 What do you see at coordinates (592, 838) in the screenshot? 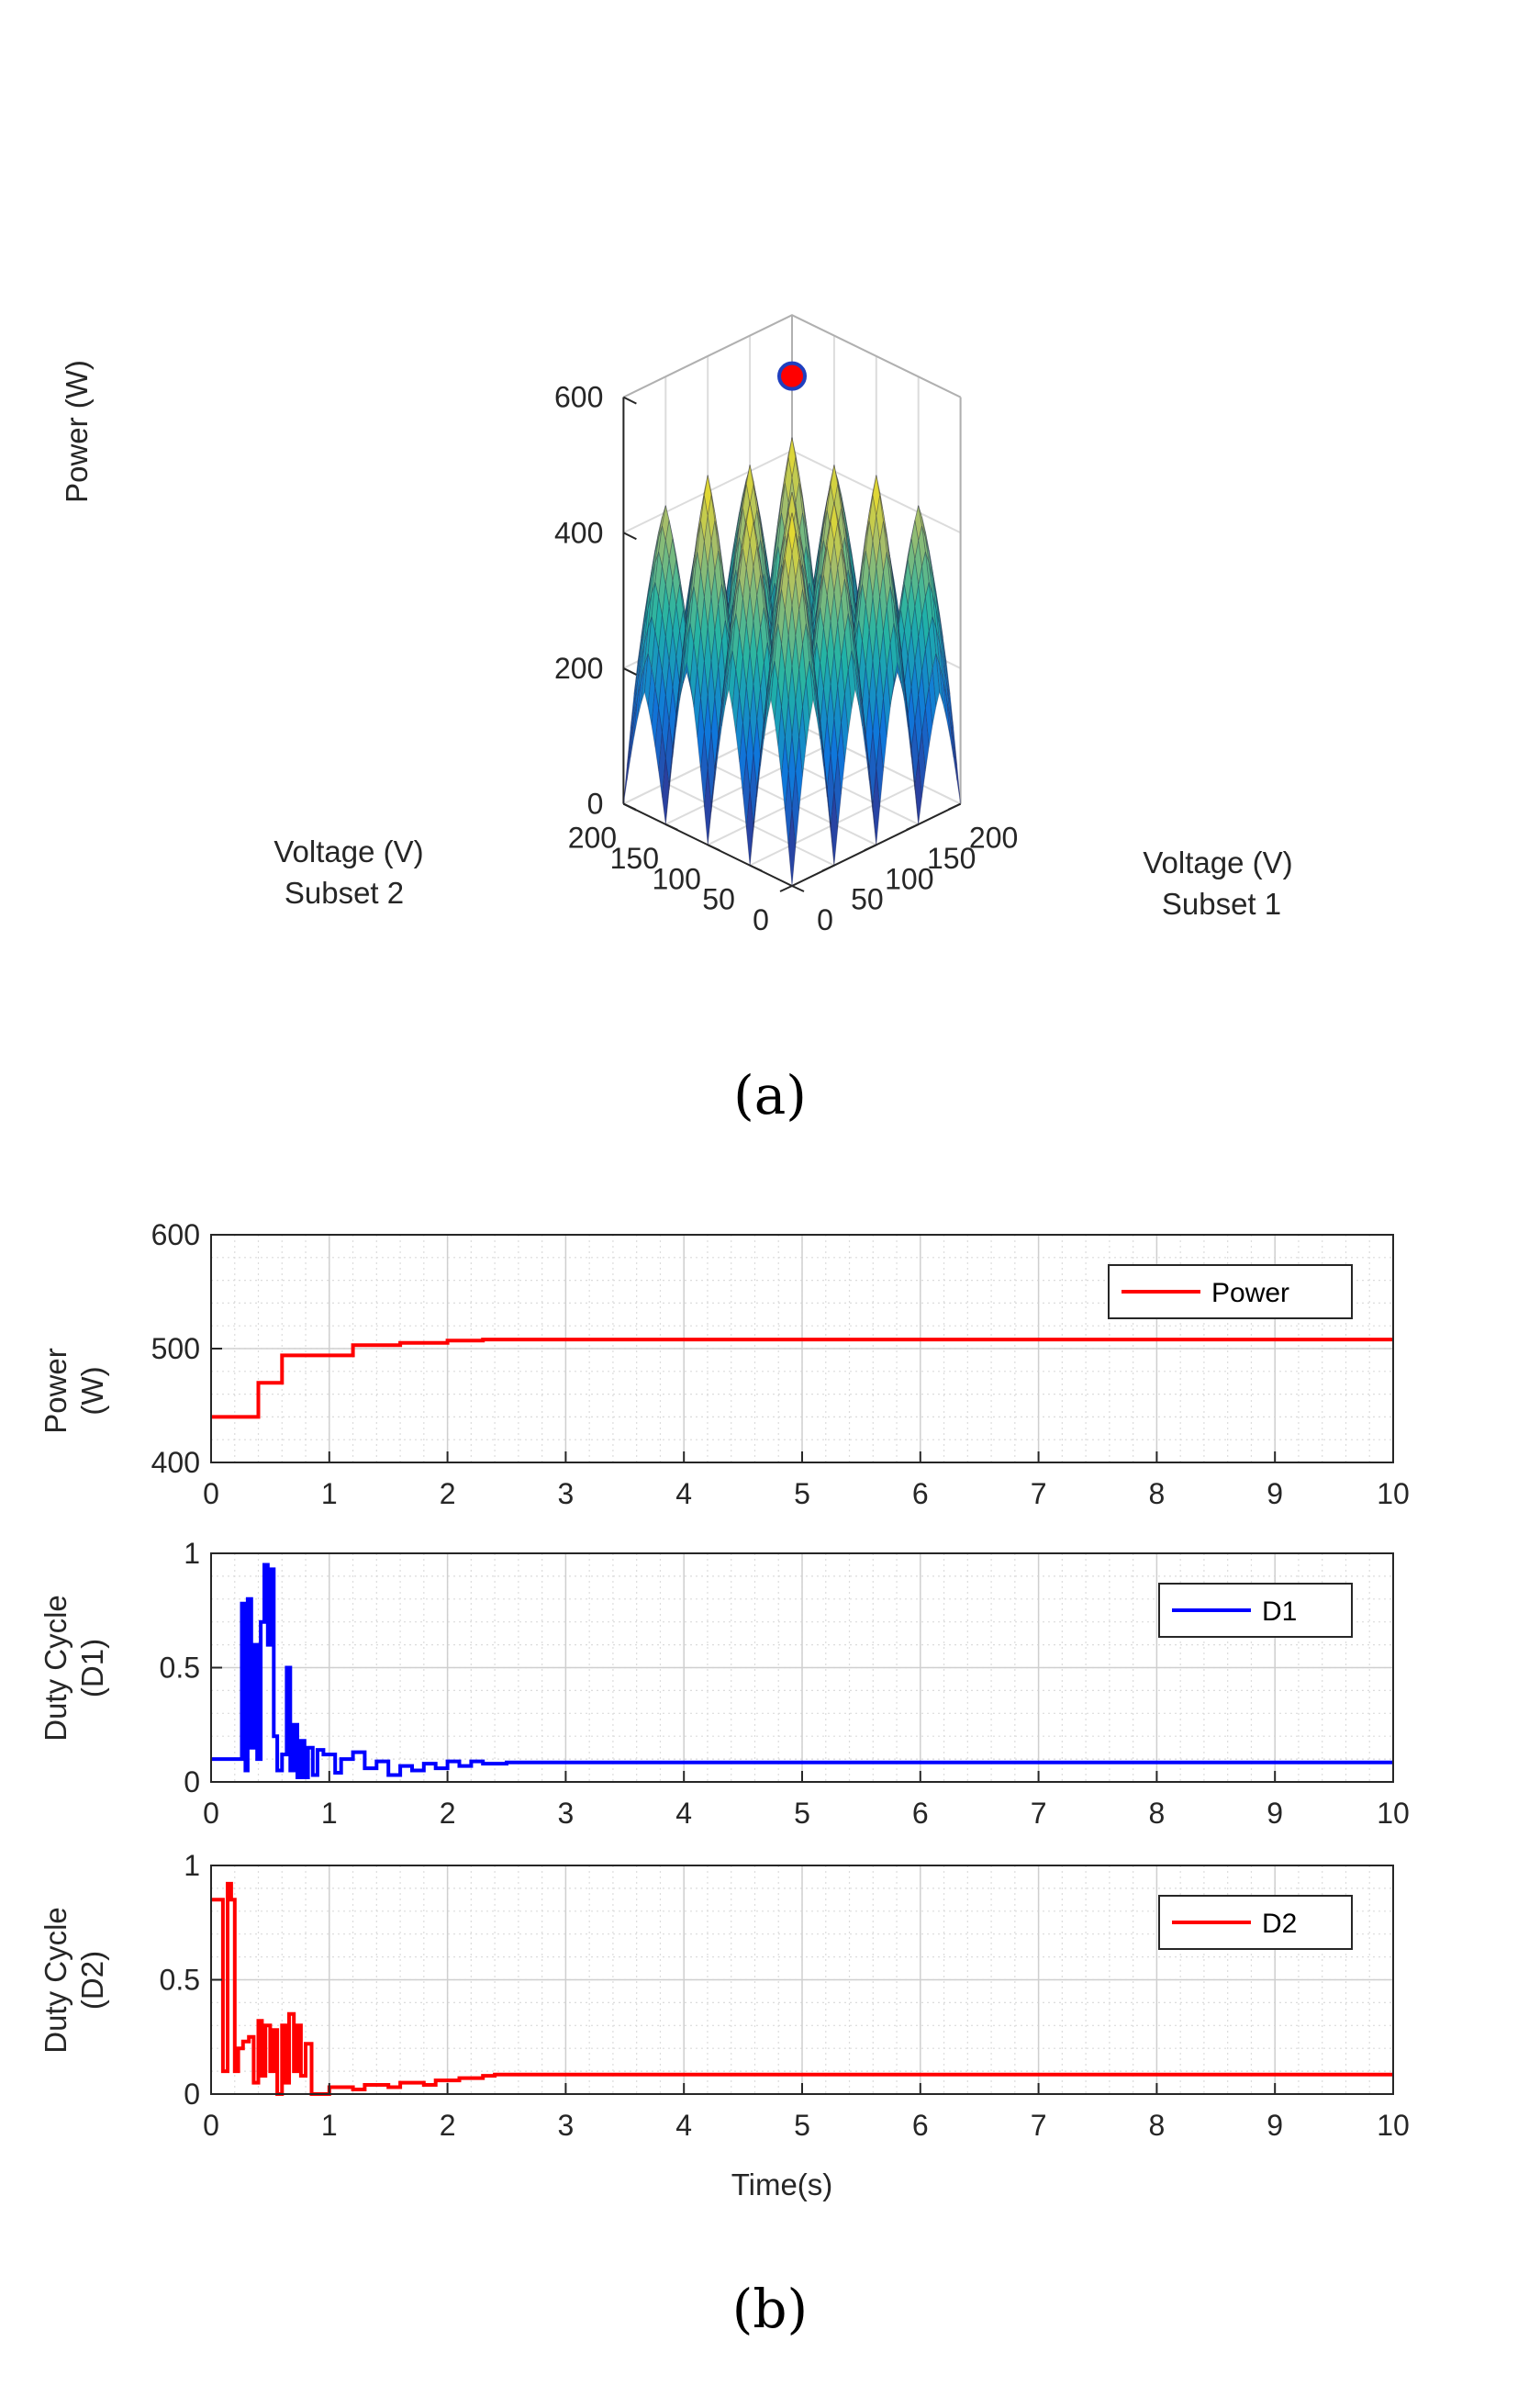
I see `y-tick-label: 200` at bounding box center [592, 838].